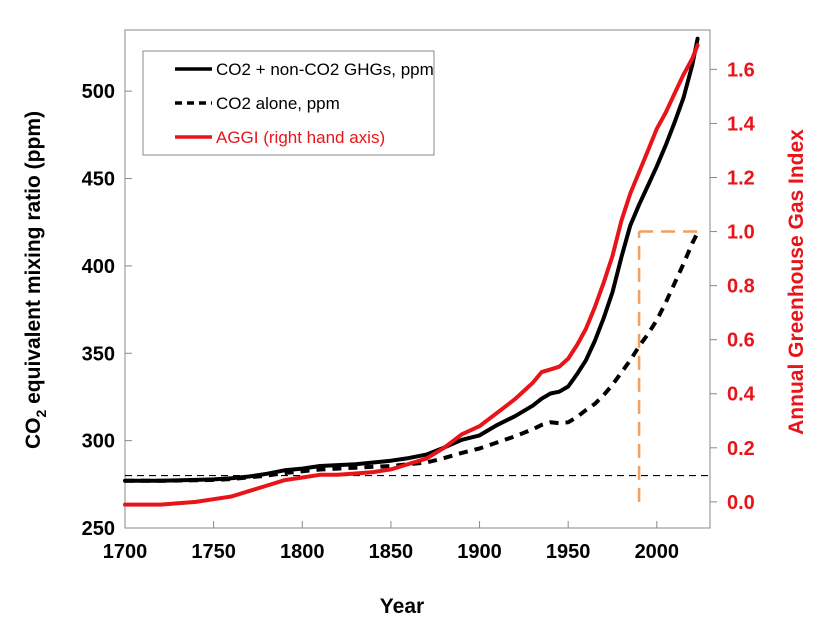 The width and height of the screenshot is (830, 640). What do you see at coordinates (98, 267) in the screenshot?
I see `y-tick-label: 400` at bounding box center [98, 267].